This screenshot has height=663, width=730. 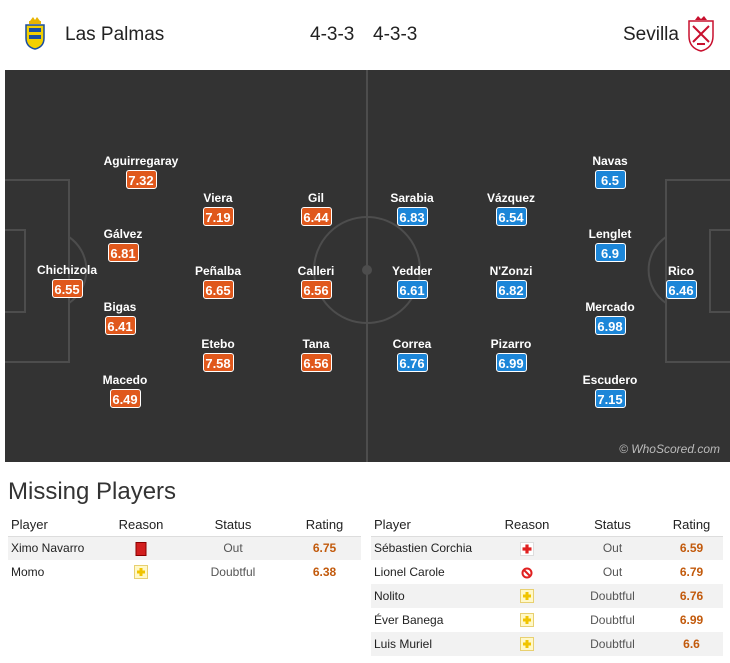 What do you see at coordinates (66, 270) in the screenshot?
I see `player-name: Chichizola` at bounding box center [66, 270].